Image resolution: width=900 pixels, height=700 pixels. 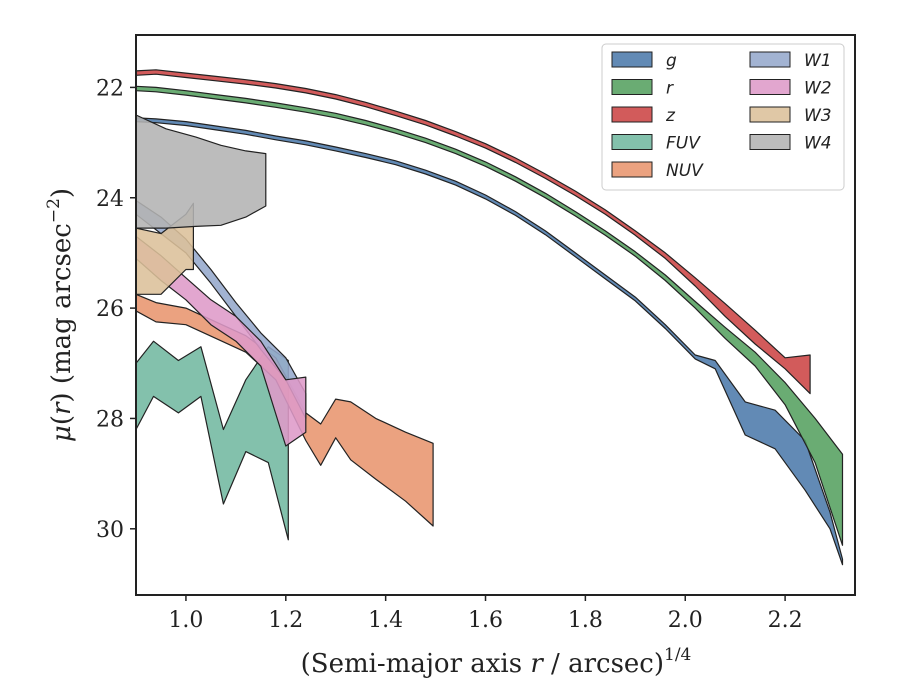 What do you see at coordinates (632, 87) in the screenshot?
I see `legend-swatch-r` at bounding box center [632, 87].